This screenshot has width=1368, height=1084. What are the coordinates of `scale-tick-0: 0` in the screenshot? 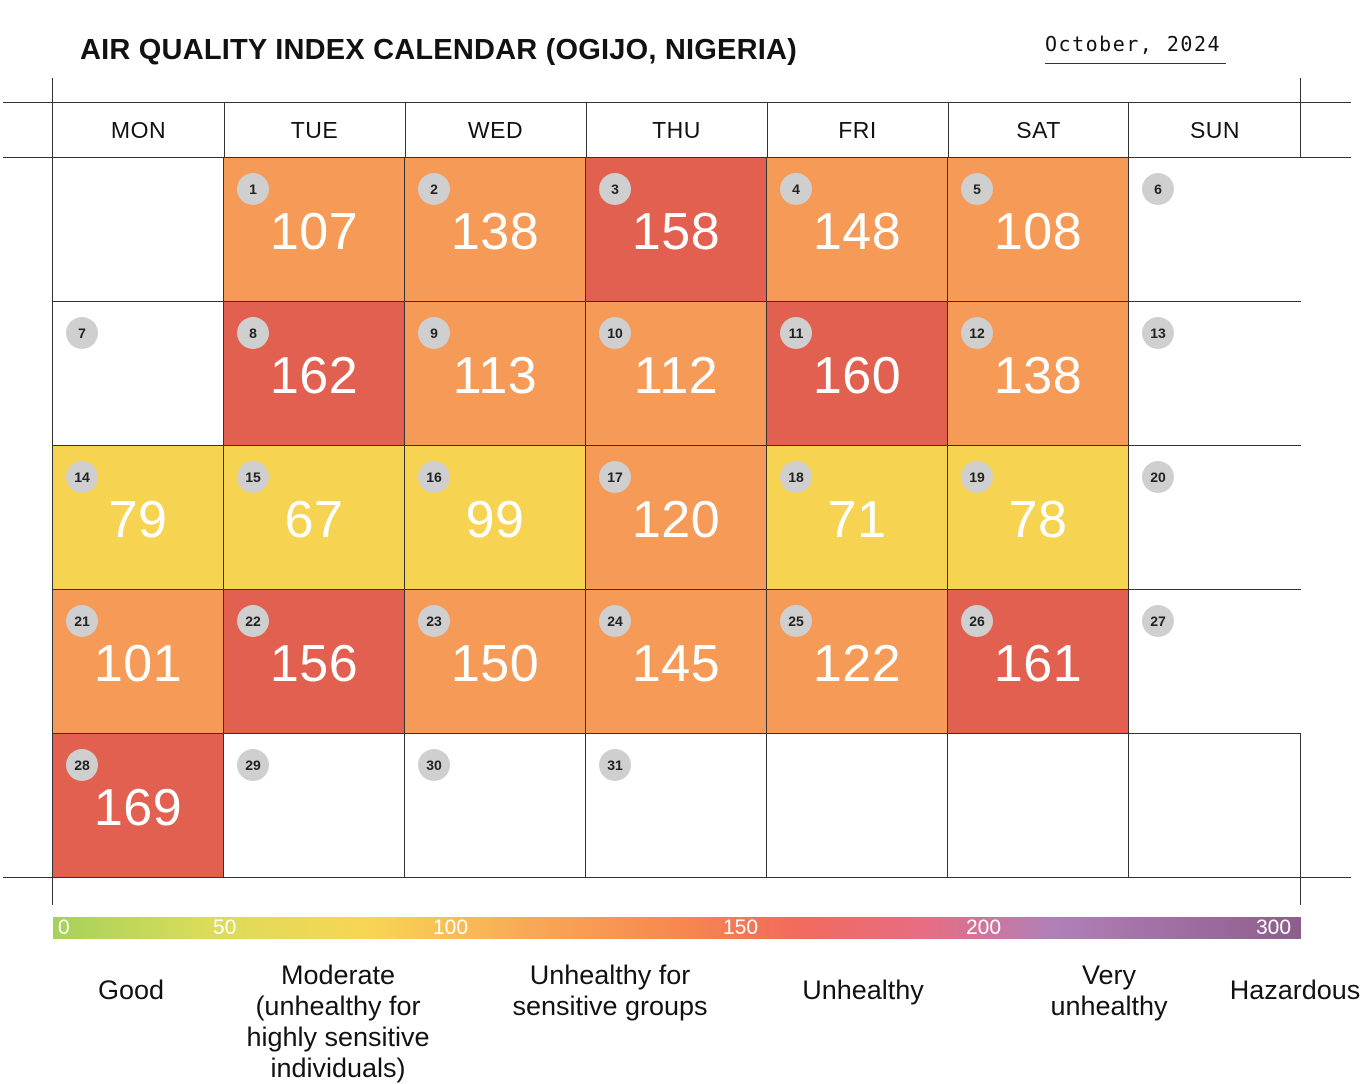 It's located at (64, 927).